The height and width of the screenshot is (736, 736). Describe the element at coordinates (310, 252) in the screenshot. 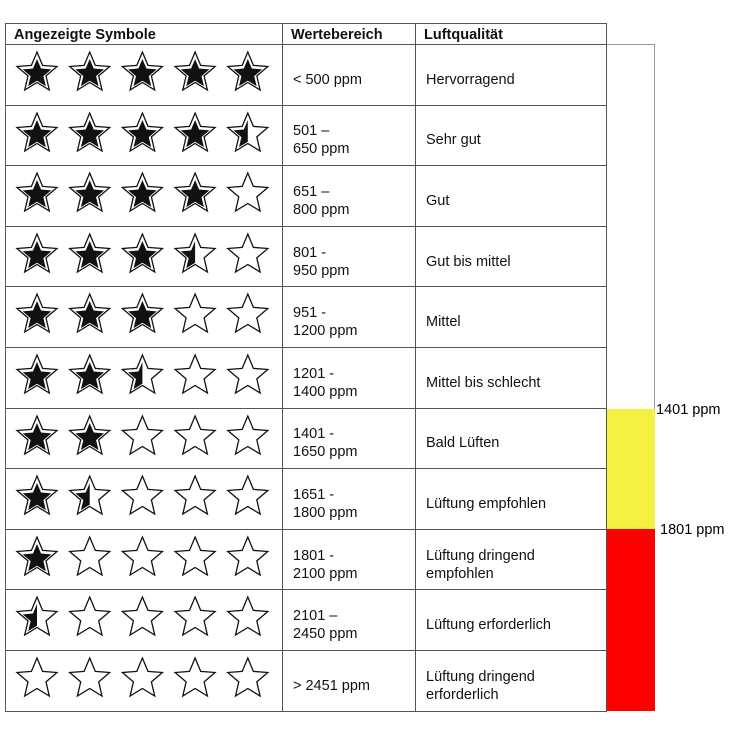

I see `range-text: 801 -` at that location.